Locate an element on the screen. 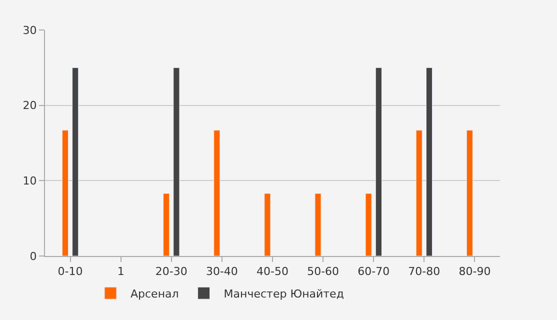 This screenshot has width=557, height=320. x-tick-label: 30-40 is located at coordinates (222, 271).